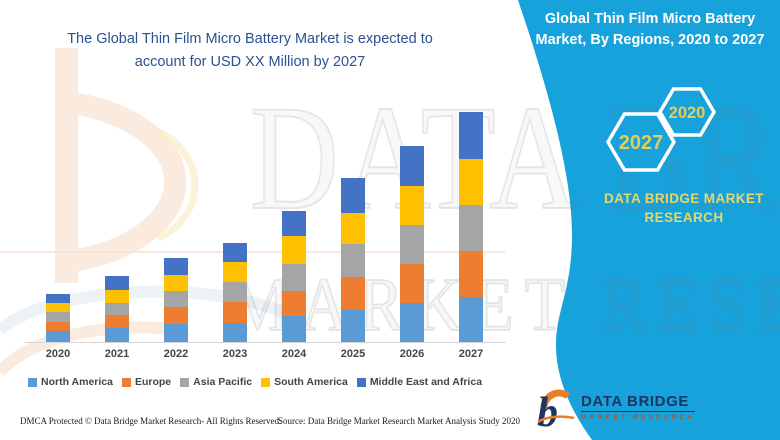 The image size is (780, 440). What do you see at coordinates (260, 355) in the screenshot?
I see `x-axis-labels: 2020 2021 2022 2023 2024 2025 2026 2027` at bounding box center [260, 355].